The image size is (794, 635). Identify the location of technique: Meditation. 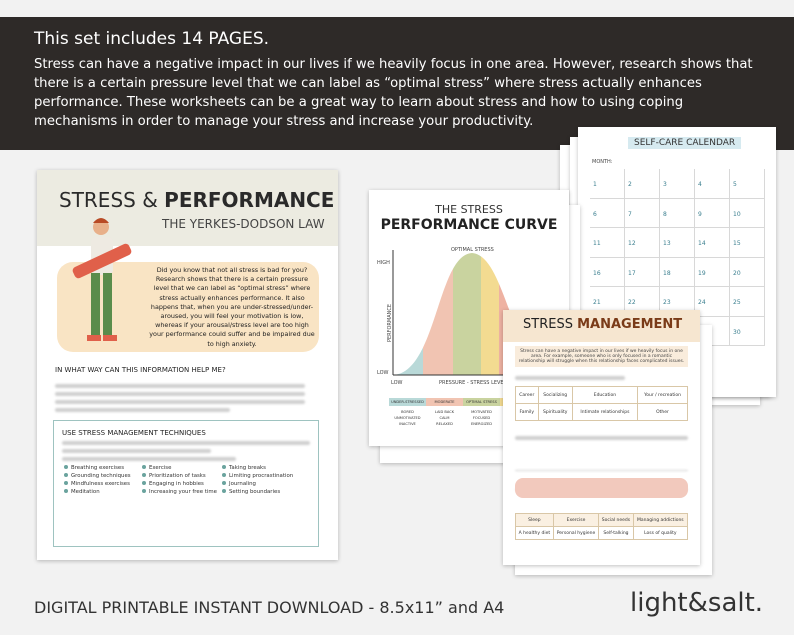
(103, 492).